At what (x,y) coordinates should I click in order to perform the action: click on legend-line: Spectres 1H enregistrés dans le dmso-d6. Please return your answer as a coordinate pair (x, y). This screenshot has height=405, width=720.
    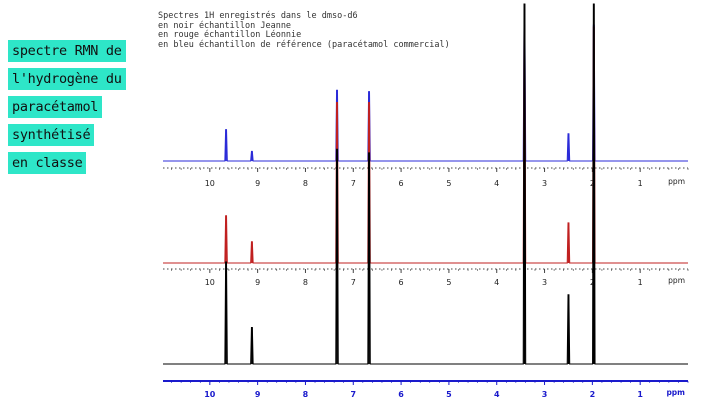
    Looking at the image, I should click on (258, 16).